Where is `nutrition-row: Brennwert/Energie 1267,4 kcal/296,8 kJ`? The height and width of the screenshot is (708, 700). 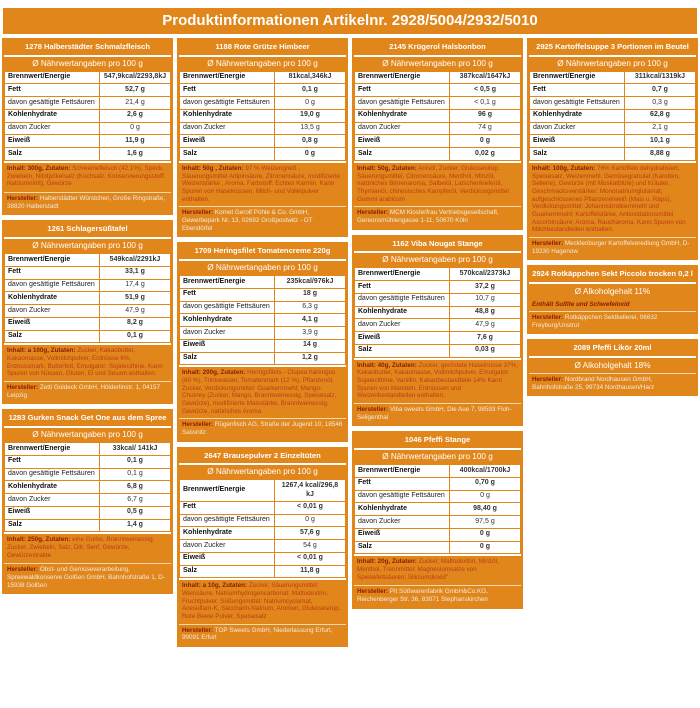
nutrition-row: Brennwert/Energie 1267,4 kcal/296,8 kJ is located at coordinates (263, 490).